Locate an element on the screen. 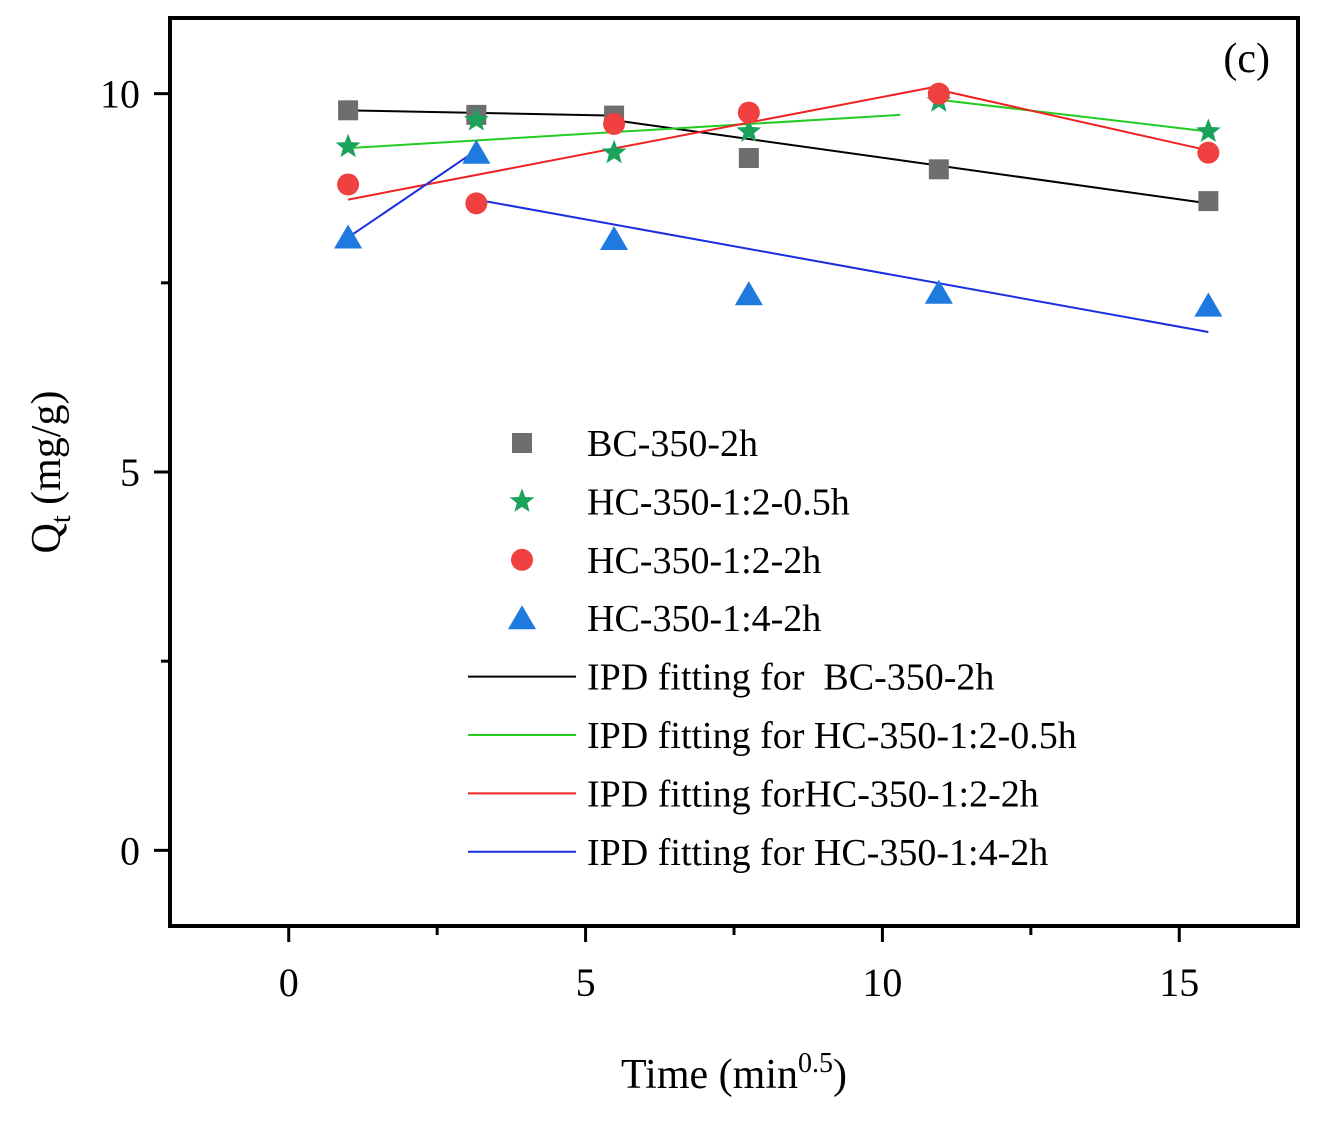  x-tick-label: 0 is located at coordinates (289, 982).